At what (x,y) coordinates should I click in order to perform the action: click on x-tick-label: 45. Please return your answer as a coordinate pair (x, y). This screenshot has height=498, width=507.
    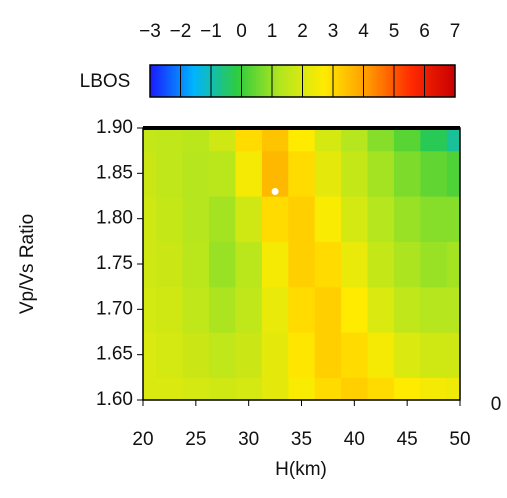
    Looking at the image, I should click on (407, 439).